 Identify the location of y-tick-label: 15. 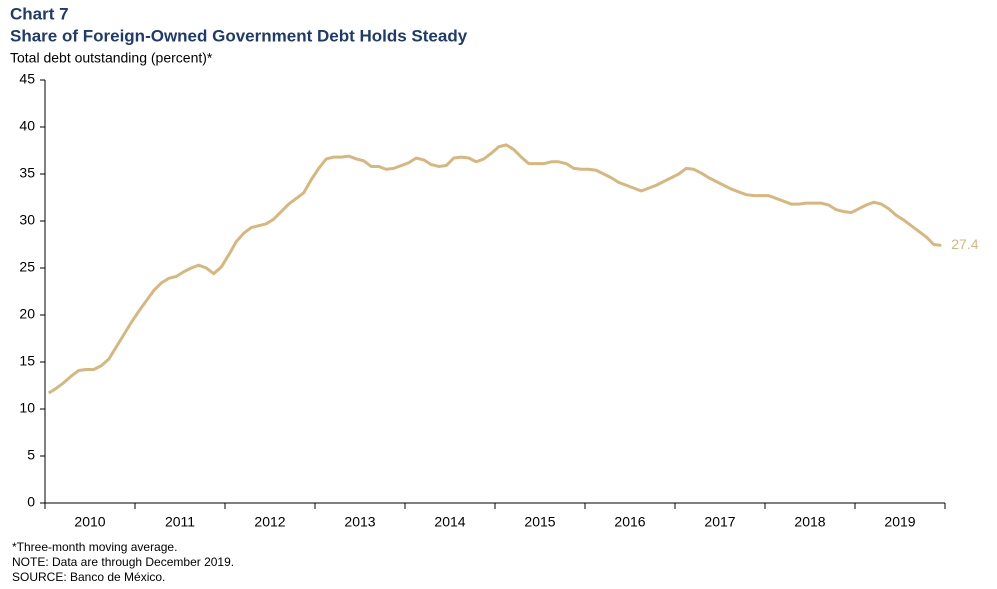
(27, 361).